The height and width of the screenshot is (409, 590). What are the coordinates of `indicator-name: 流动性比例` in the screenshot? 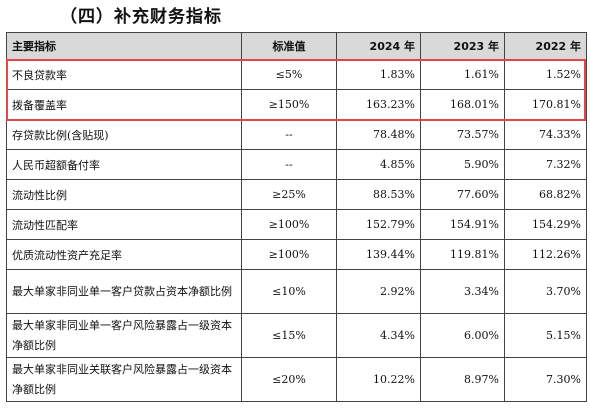 It's located at (124, 194).